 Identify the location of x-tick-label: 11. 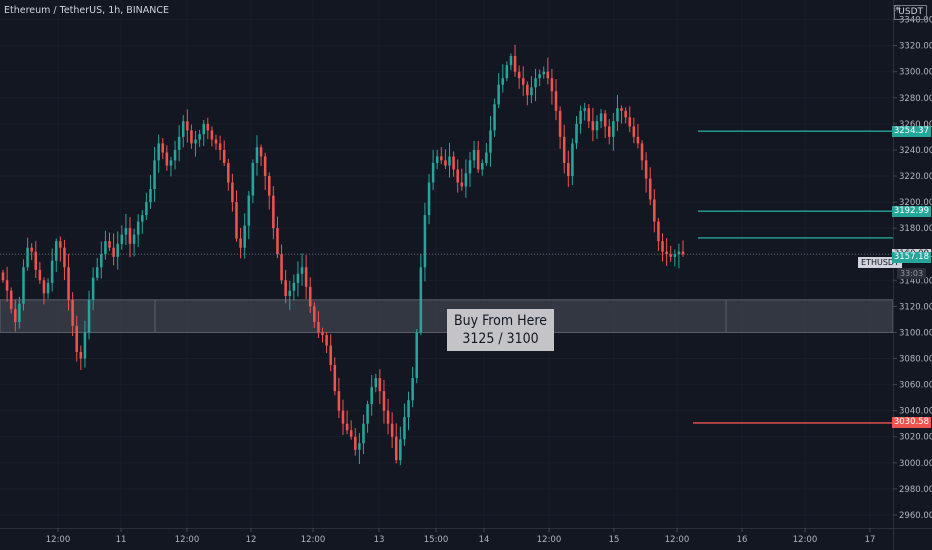
(121, 540).